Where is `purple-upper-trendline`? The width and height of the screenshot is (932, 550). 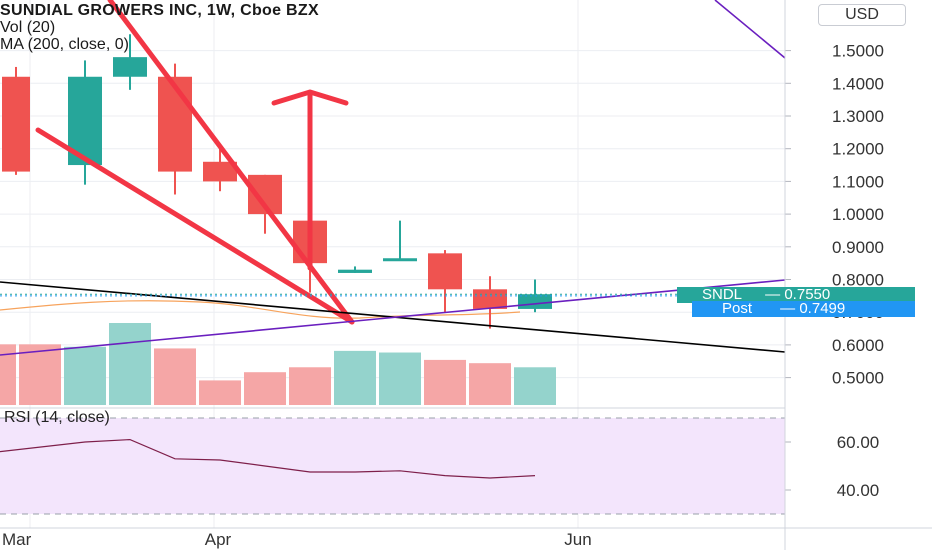
purple-upper-trendline is located at coordinates (750, 29).